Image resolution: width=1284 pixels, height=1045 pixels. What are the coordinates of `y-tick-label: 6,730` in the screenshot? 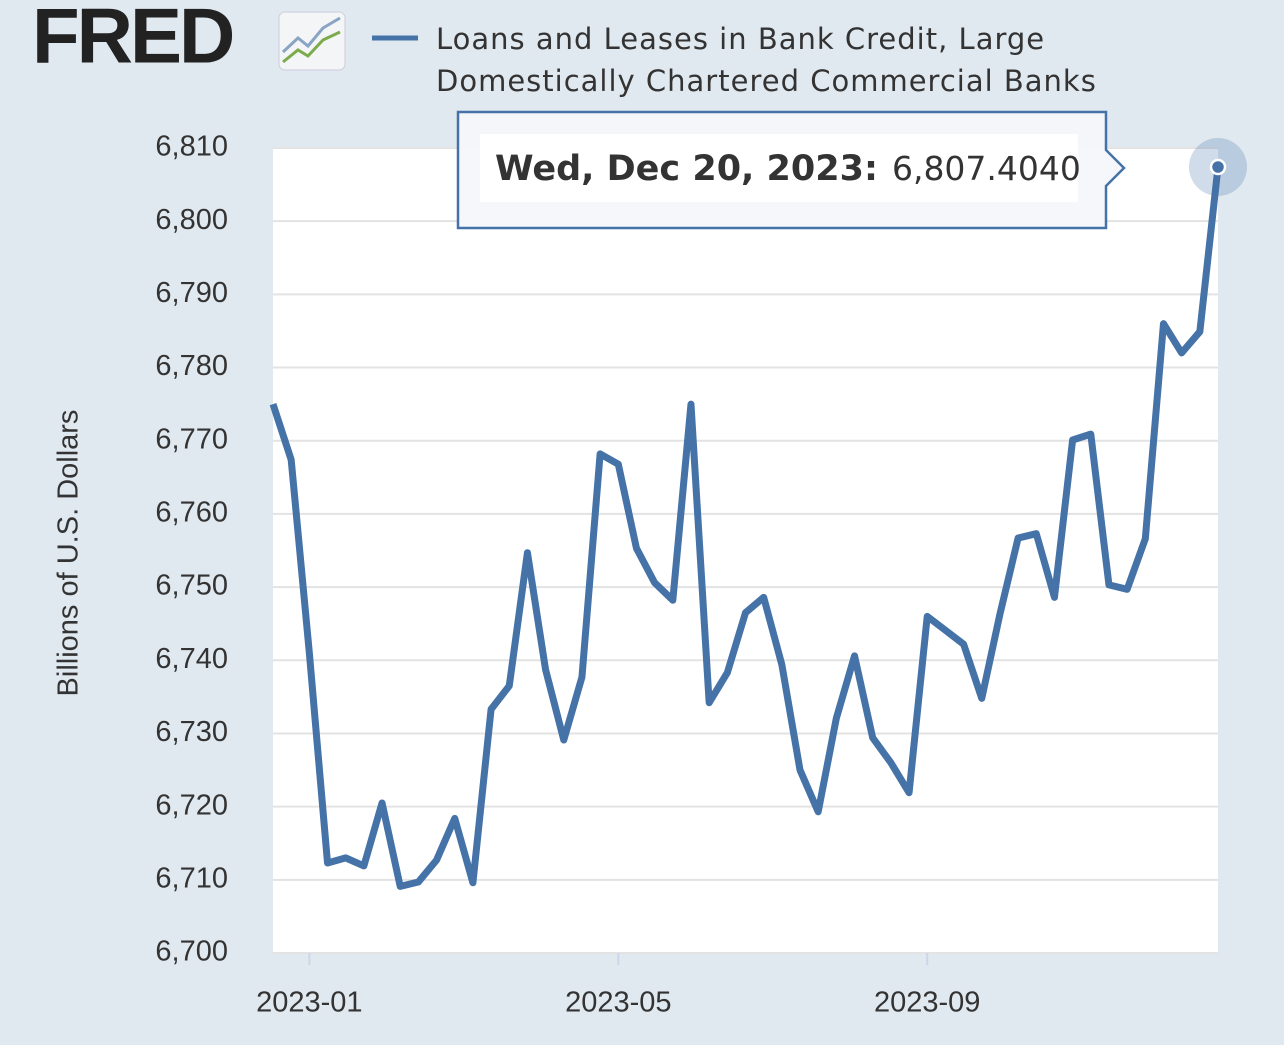 It's located at (191, 732).